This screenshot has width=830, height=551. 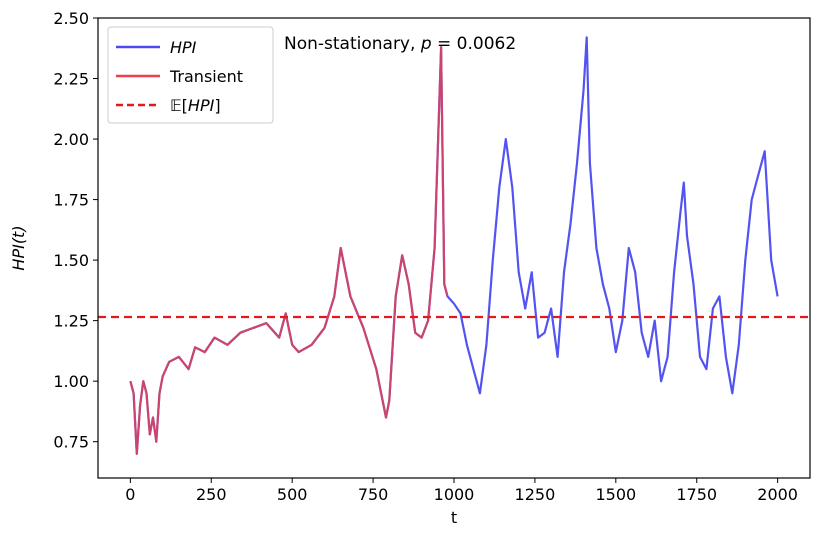 I want to click on legend-label-transient: Transient, so click(x=206, y=76).